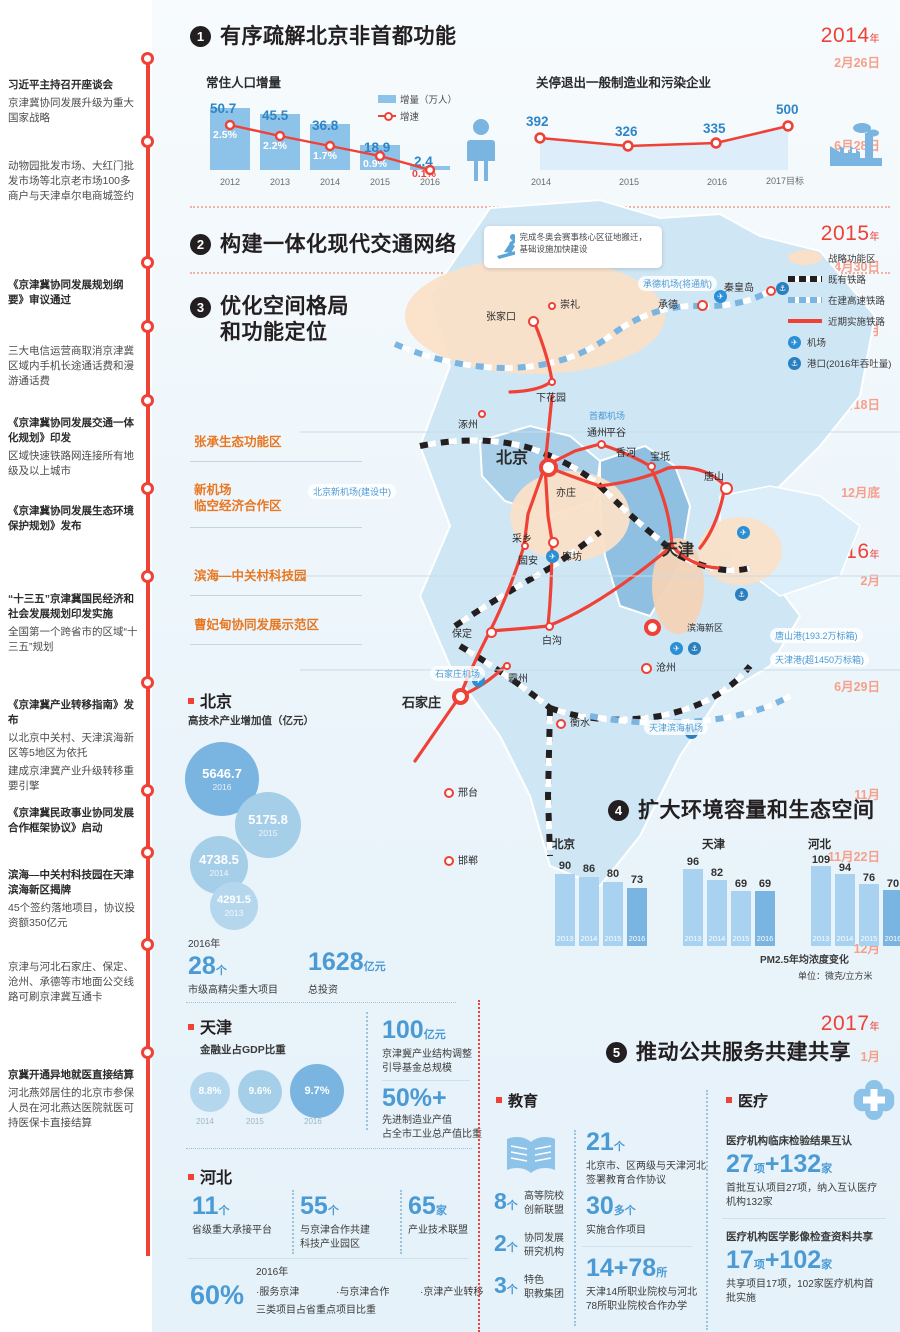 The image size is (900, 1332). I want to click on hebei-bottom-year: 2016年, so click(272, 1272).